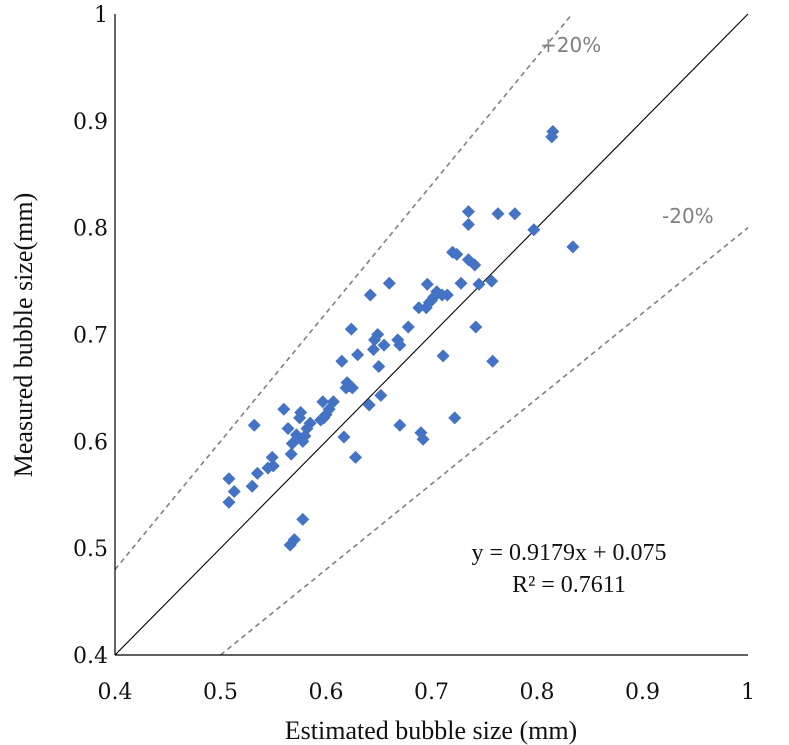  What do you see at coordinates (431, 730) in the screenshot?
I see `x-axis-title: Estimated bubble size (mm)` at bounding box center [431, 730].